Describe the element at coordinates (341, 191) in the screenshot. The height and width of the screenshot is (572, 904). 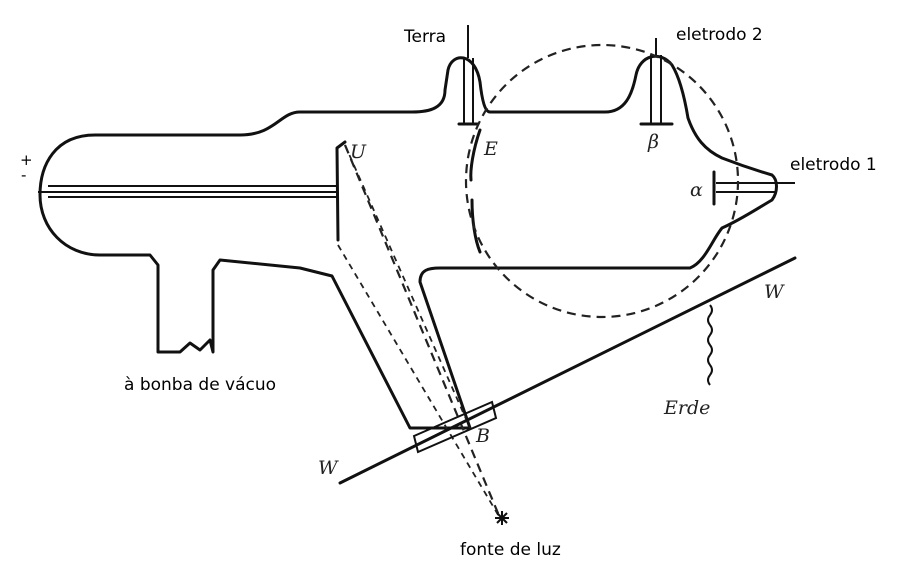
I see `u-plate` at that location.